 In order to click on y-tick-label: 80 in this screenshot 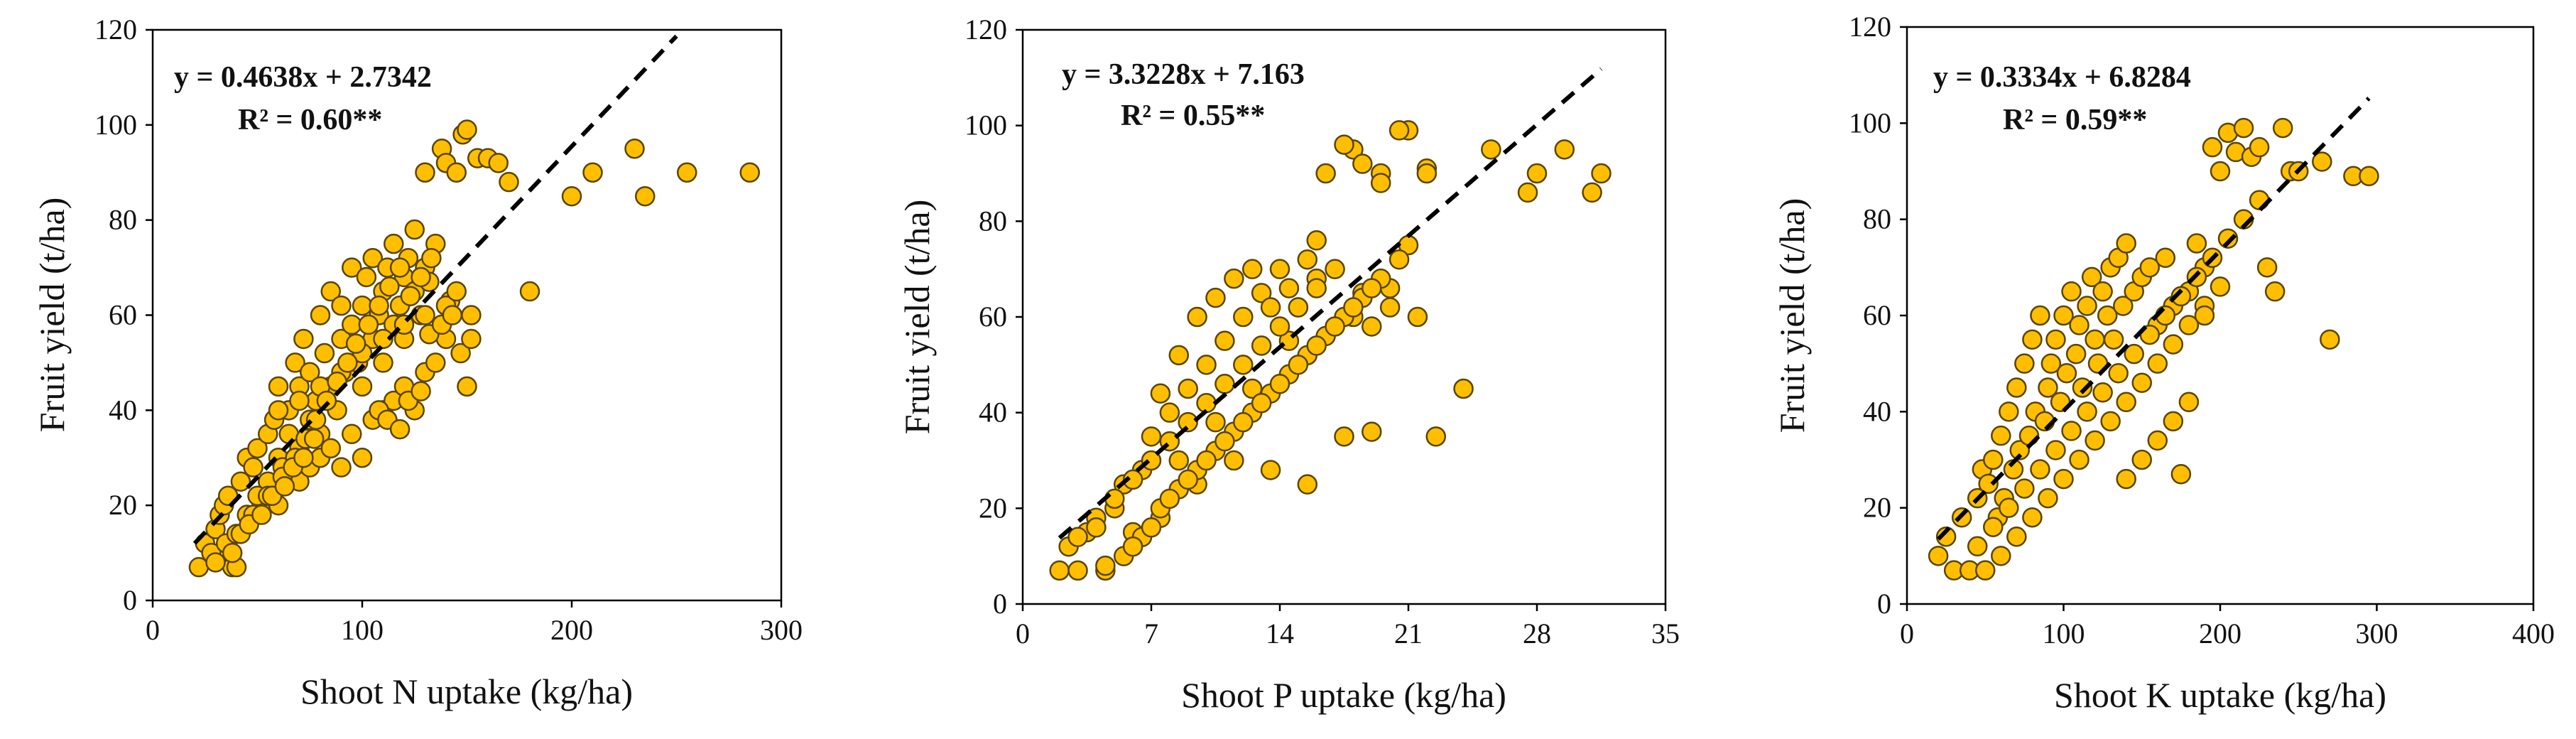, I will do `click(993, 221)`.